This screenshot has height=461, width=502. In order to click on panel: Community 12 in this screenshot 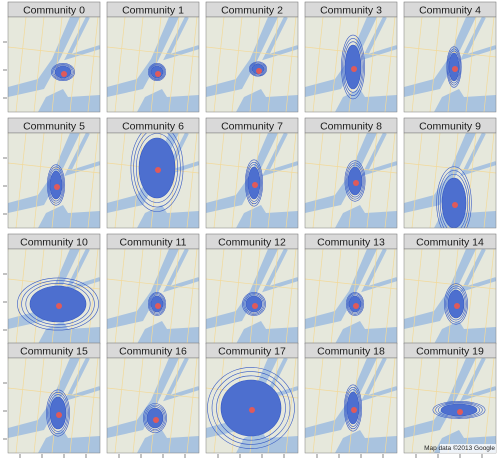, I will do `click(252, 289)`.